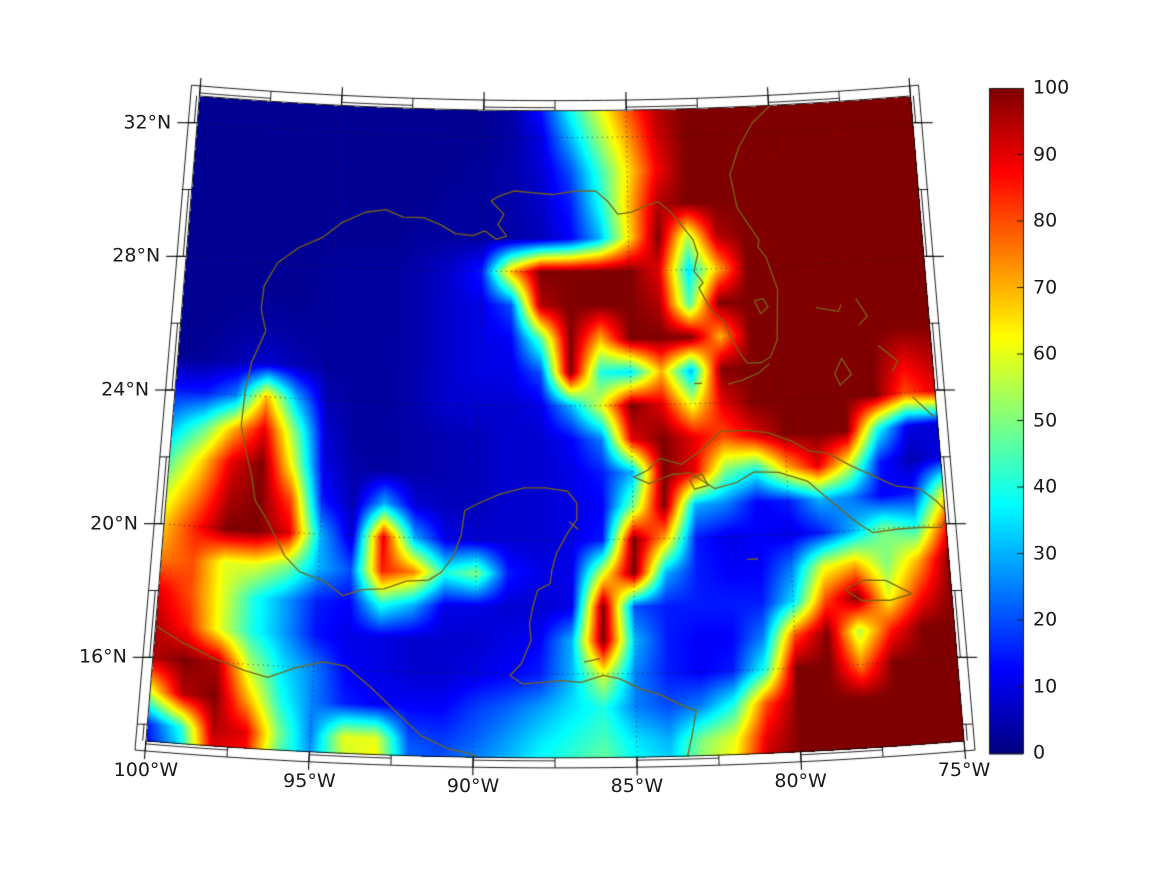 The image size is (1167, 875). Describe the element at coordinates (147, 122) in the screenshot. I see `lat-tick-label: 32°N` at that location.